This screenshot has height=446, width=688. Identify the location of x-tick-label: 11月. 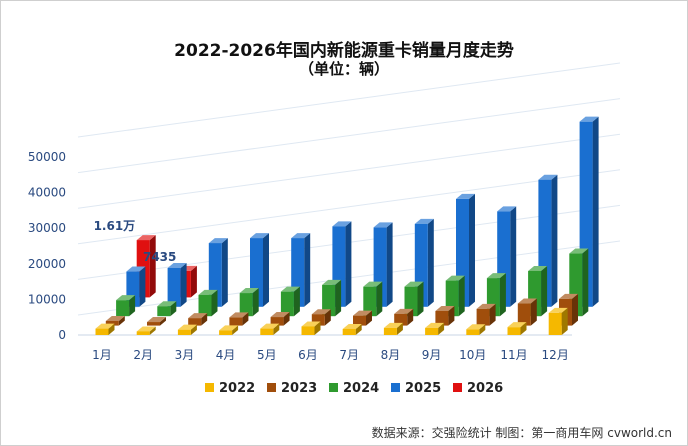
(513, 355).